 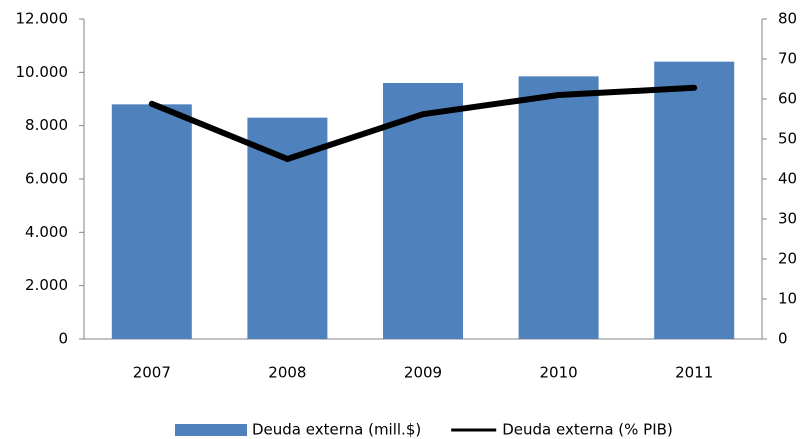 I want to click on y-tick-label: 12.000, so click(x=42, y=19).